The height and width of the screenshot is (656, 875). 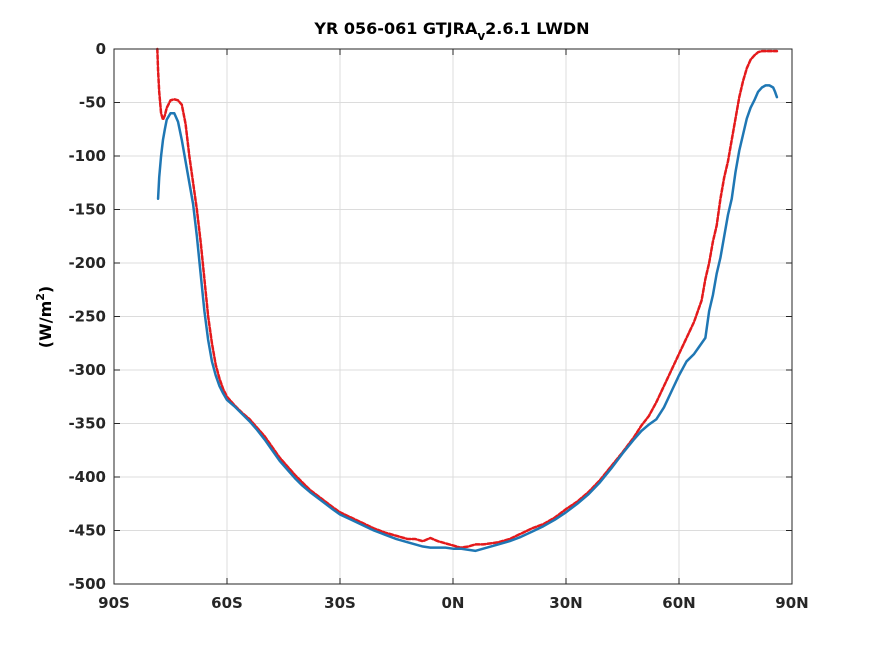 I want to click on title-prefix: YR 056-061 GTJRA, so click(x=395, y=28).